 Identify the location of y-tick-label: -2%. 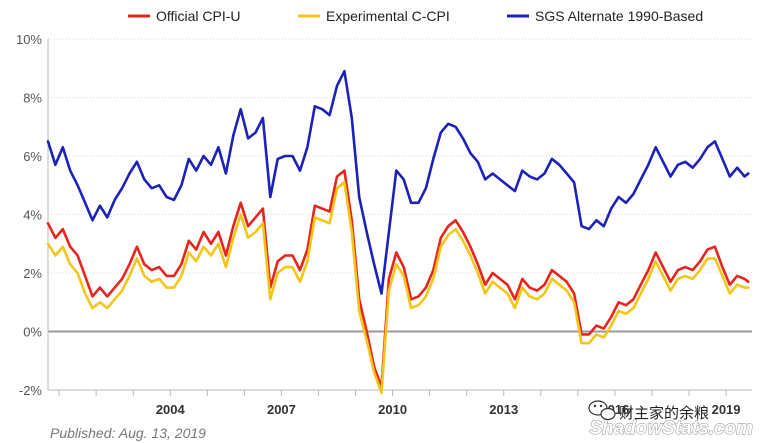
(31, 390).